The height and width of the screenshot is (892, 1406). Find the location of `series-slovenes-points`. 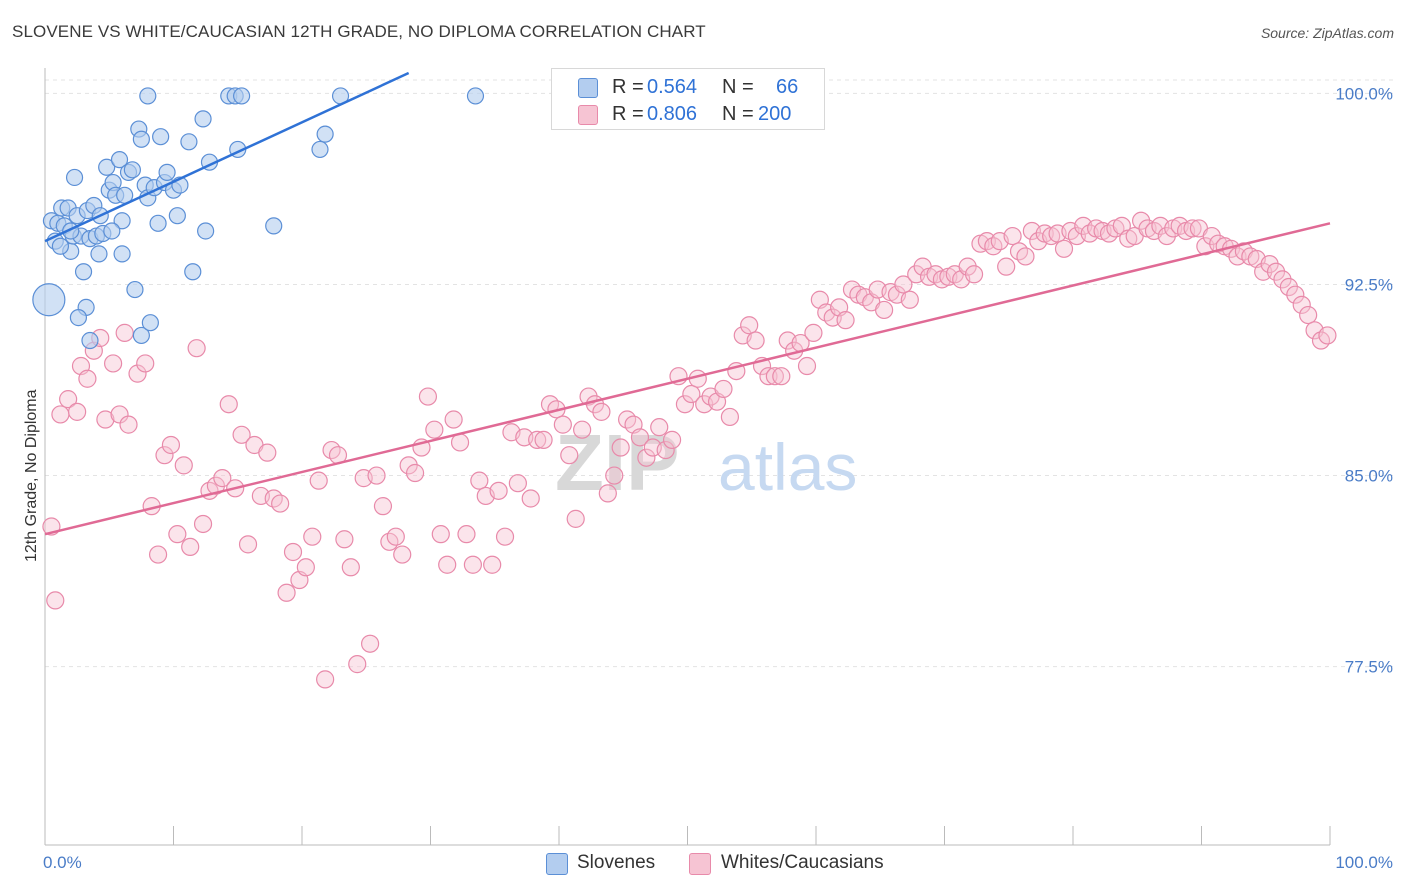

series-slovenes-points is located at coordinates (258, 218).